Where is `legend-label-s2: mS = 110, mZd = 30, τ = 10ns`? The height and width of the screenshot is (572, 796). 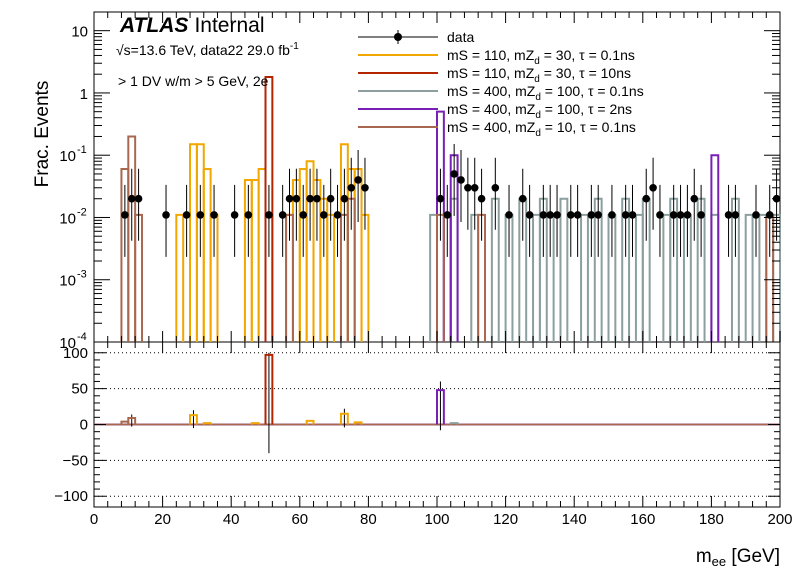
legend-label-s2: mS = 110, mZd = 30, τ = 10ns is located at coordinates (539, 75).